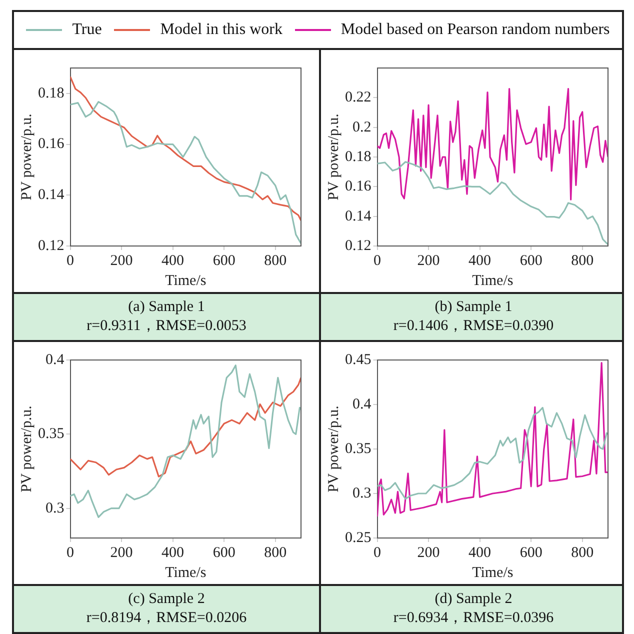  Describe the element at coordinates (473, 618) in the screenshot. I see `text: r=0.6934，RMSE=0.0396` at that location.